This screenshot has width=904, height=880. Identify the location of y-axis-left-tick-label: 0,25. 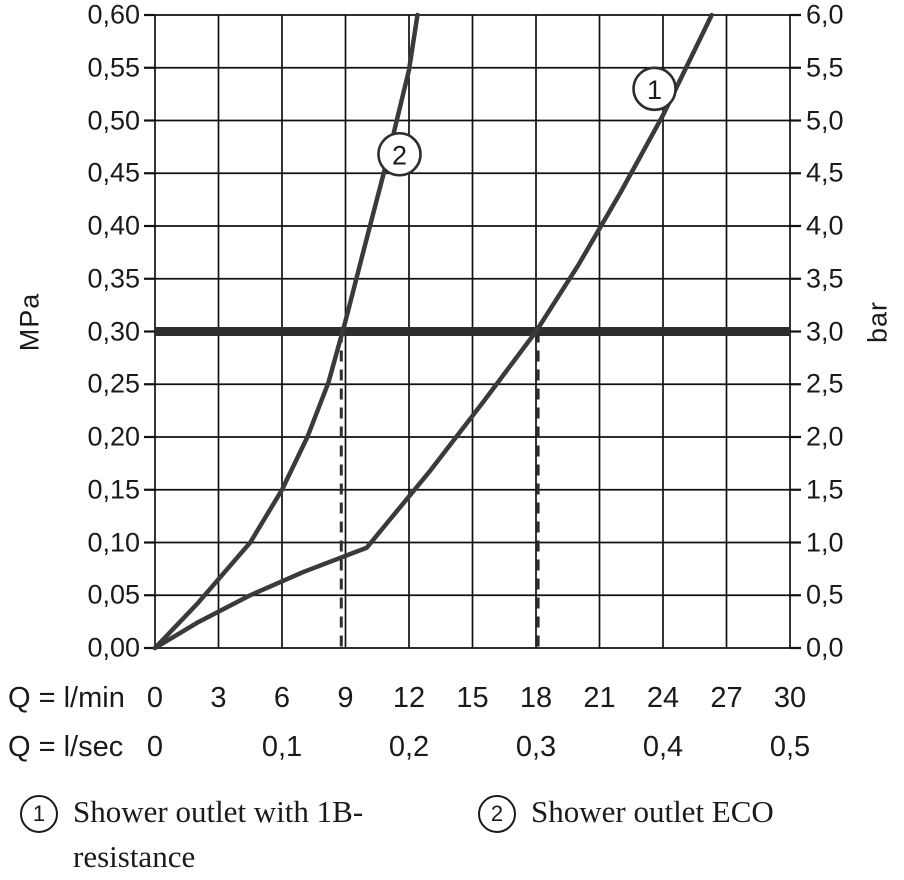
(113, 383).